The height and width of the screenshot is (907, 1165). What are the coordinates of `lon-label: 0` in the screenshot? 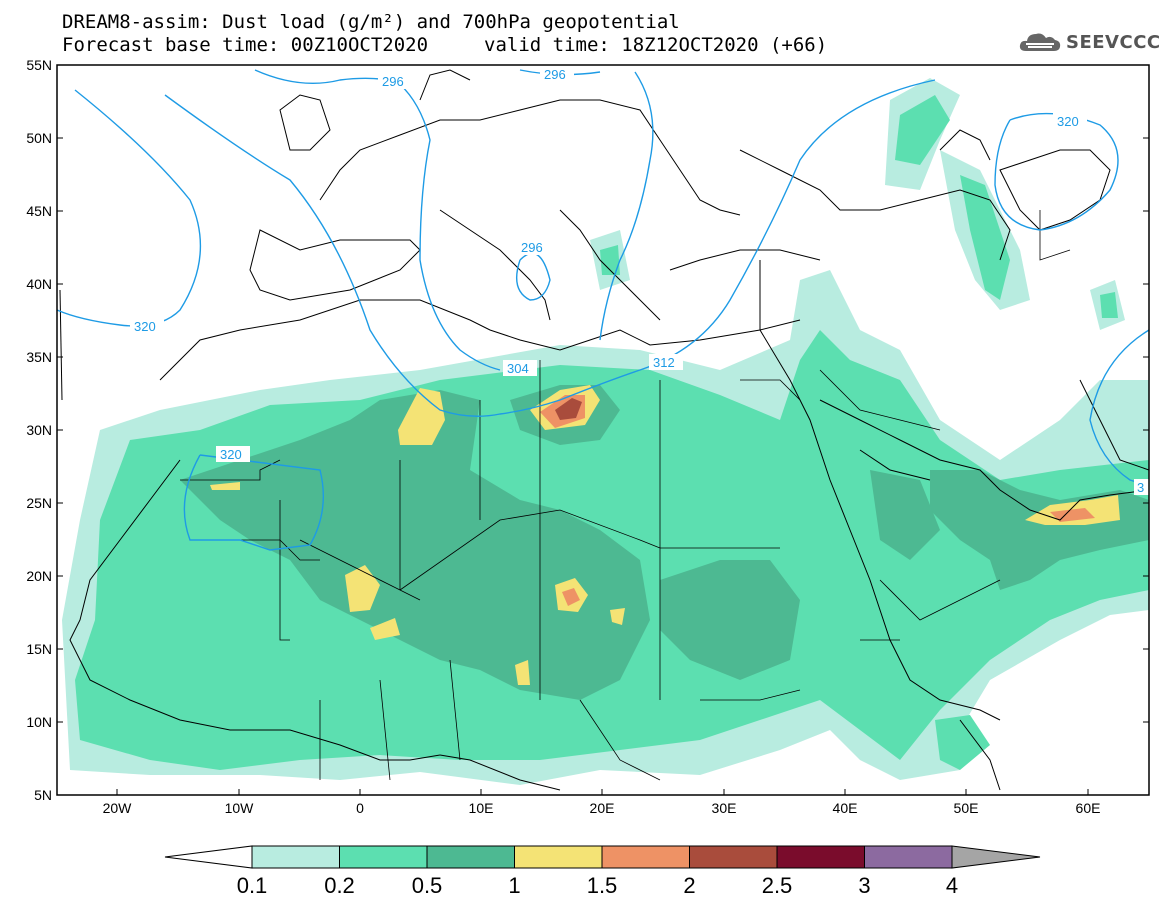 It's located at (360, 808).